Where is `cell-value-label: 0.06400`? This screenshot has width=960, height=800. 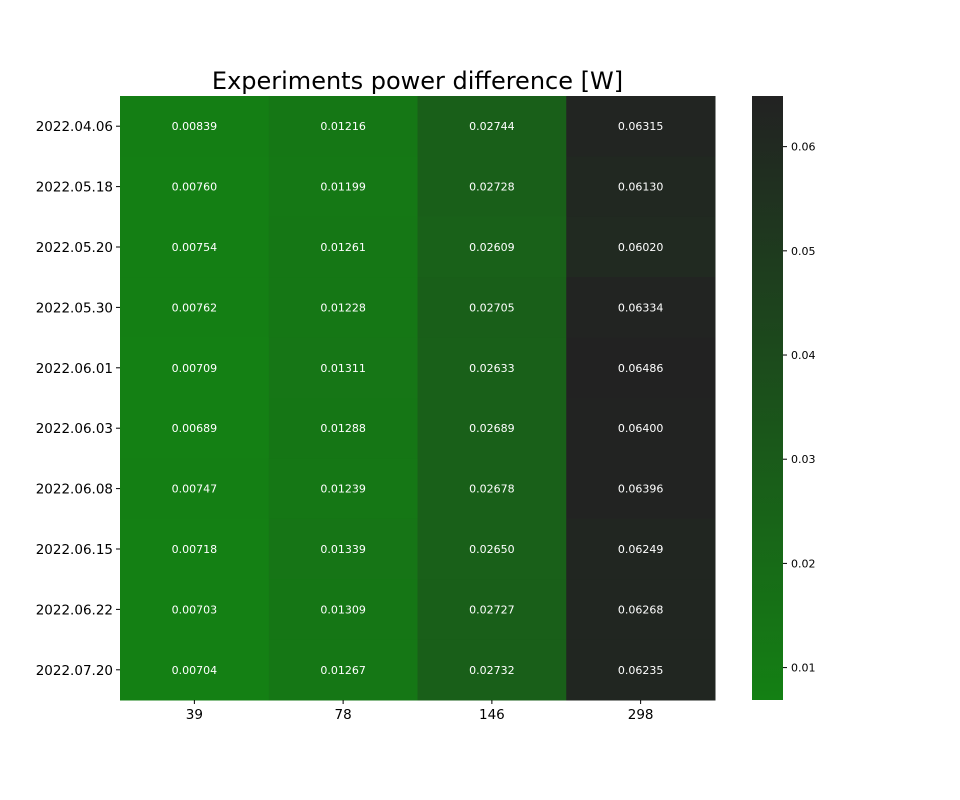
cell-value-label: 0.06400 is located at coordinates (641, 428).